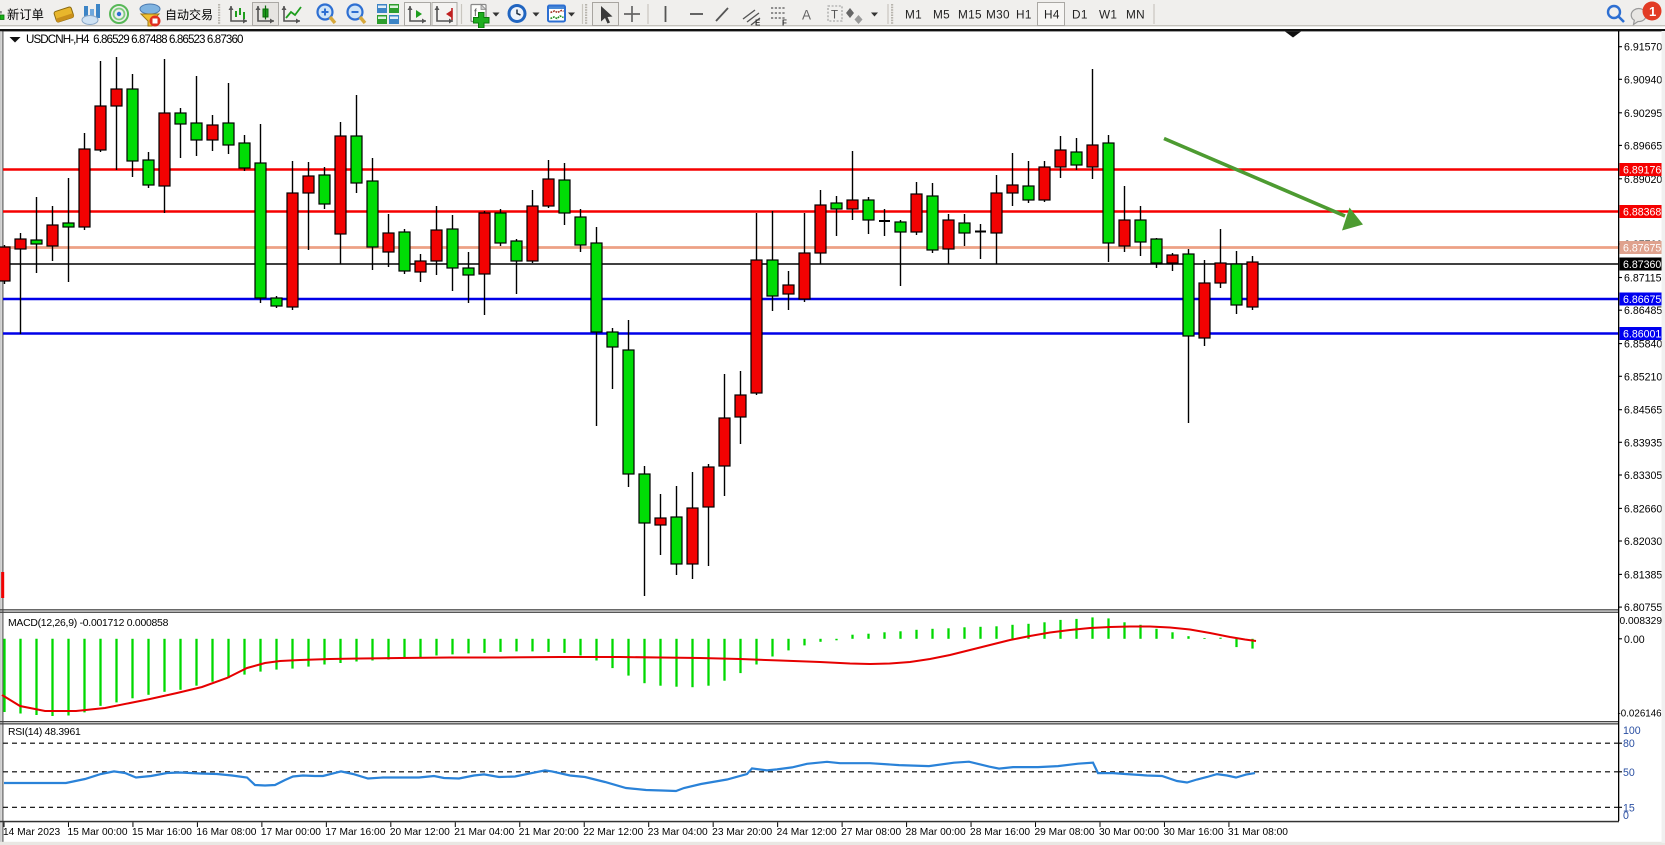  What do you see at coordinates (678, 832) in the screenshot?
I see `svg-text: 23 Mar 04:00` at bounding box center [678, 832].